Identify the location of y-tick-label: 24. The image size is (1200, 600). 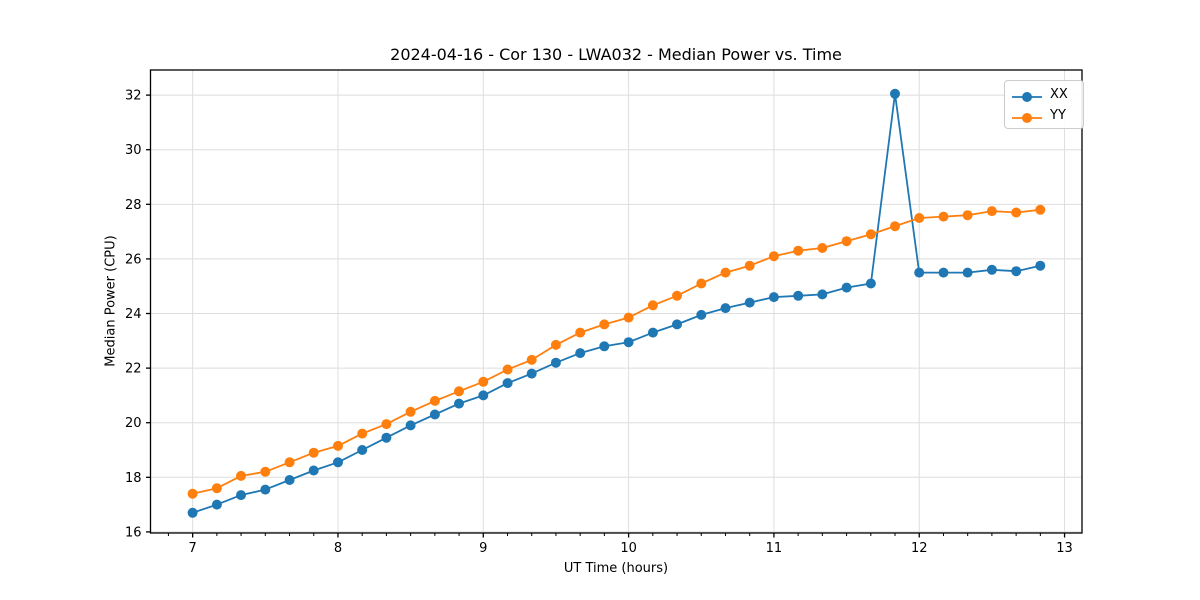
(133, 314).